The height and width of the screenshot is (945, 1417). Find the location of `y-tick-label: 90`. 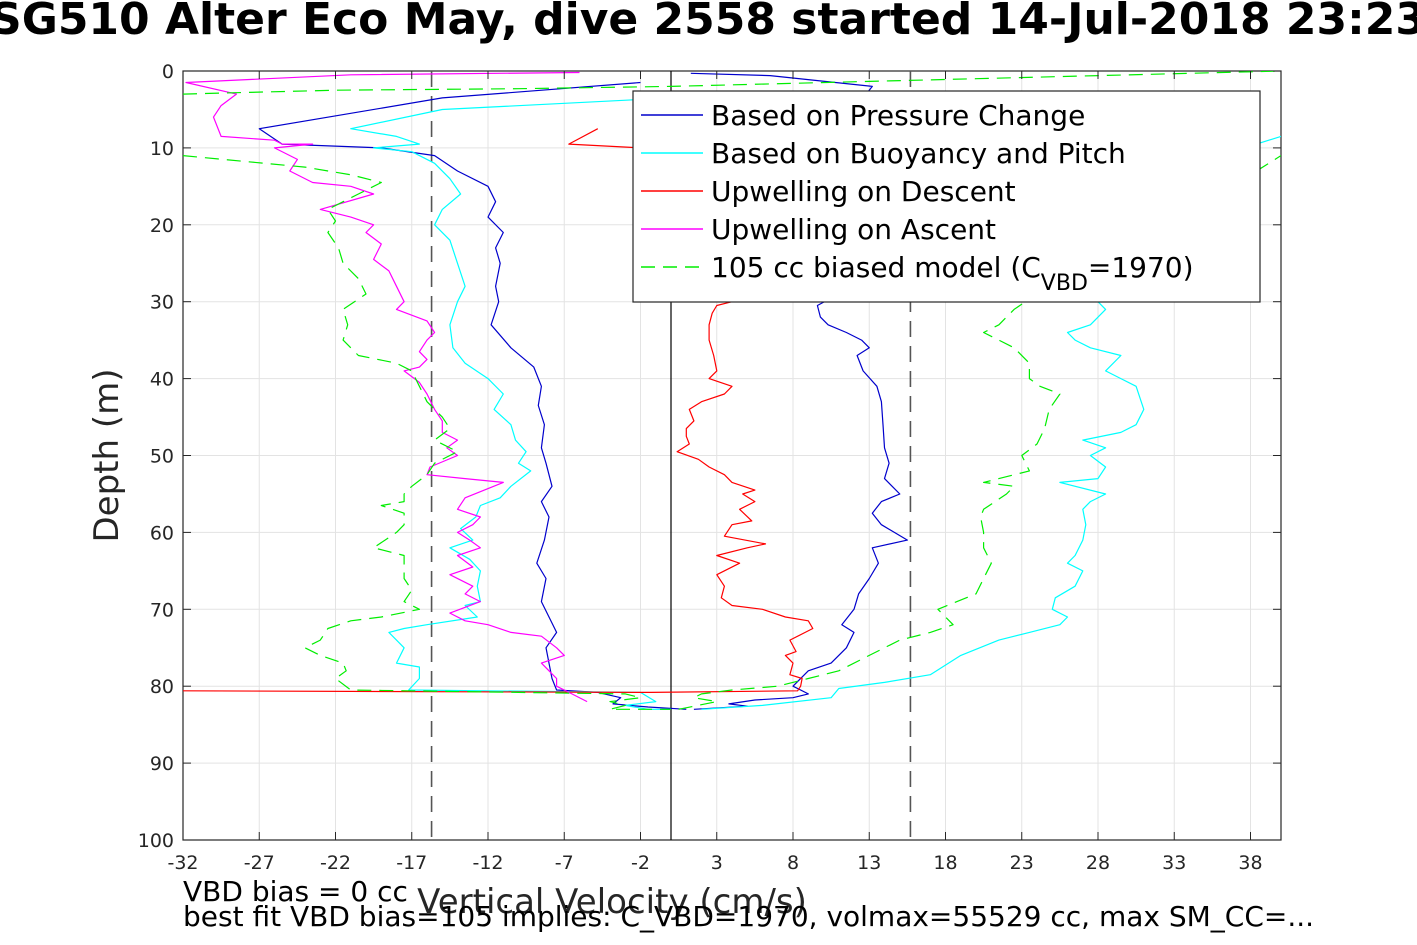

y-tick-label: 90 is located at coordinates (162, 764).